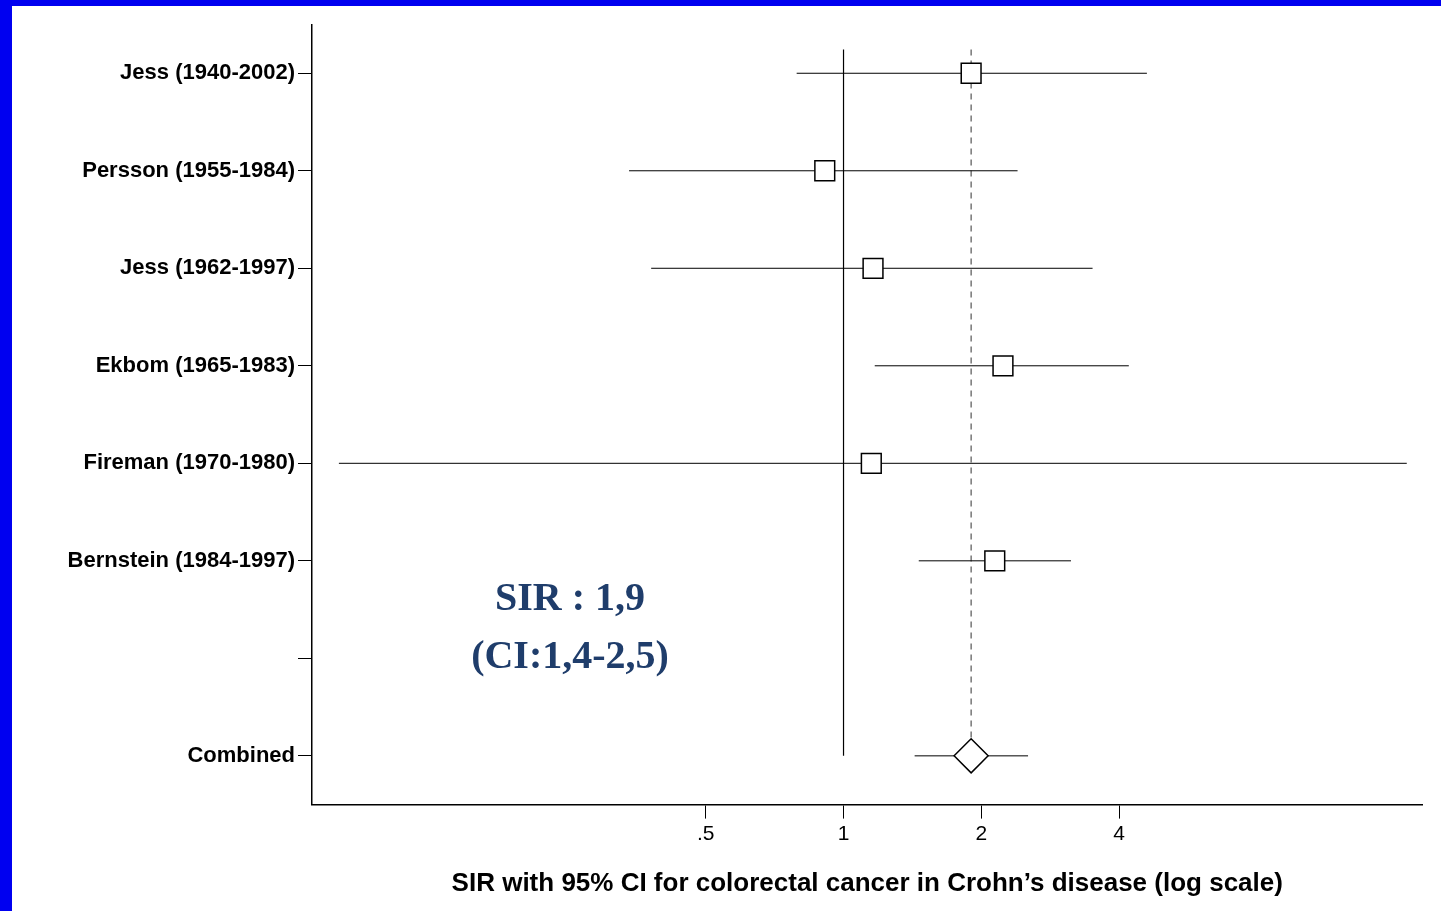  What do you see at coordinates (241, 754) in the screenshot?
I see `y-tick-label: Combined` at bounding box center [241, 754].